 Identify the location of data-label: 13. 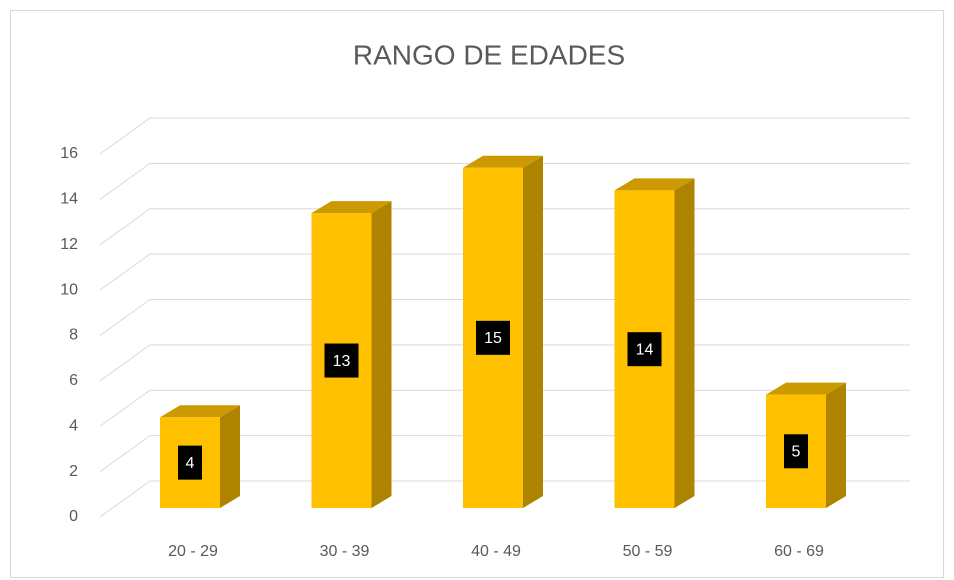
(342, 361).